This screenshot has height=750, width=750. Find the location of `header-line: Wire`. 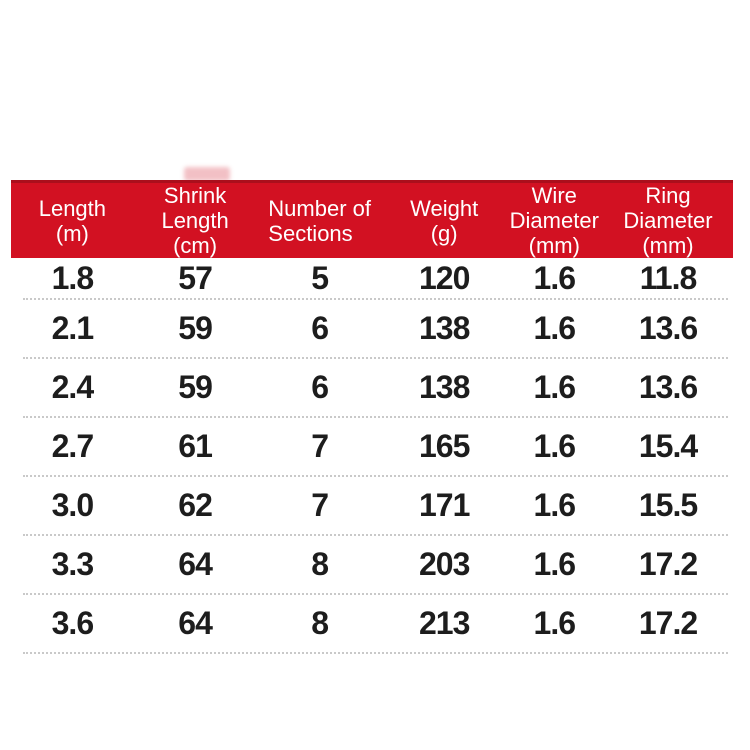

header-line: Wire is located at coordinates (554, 195).